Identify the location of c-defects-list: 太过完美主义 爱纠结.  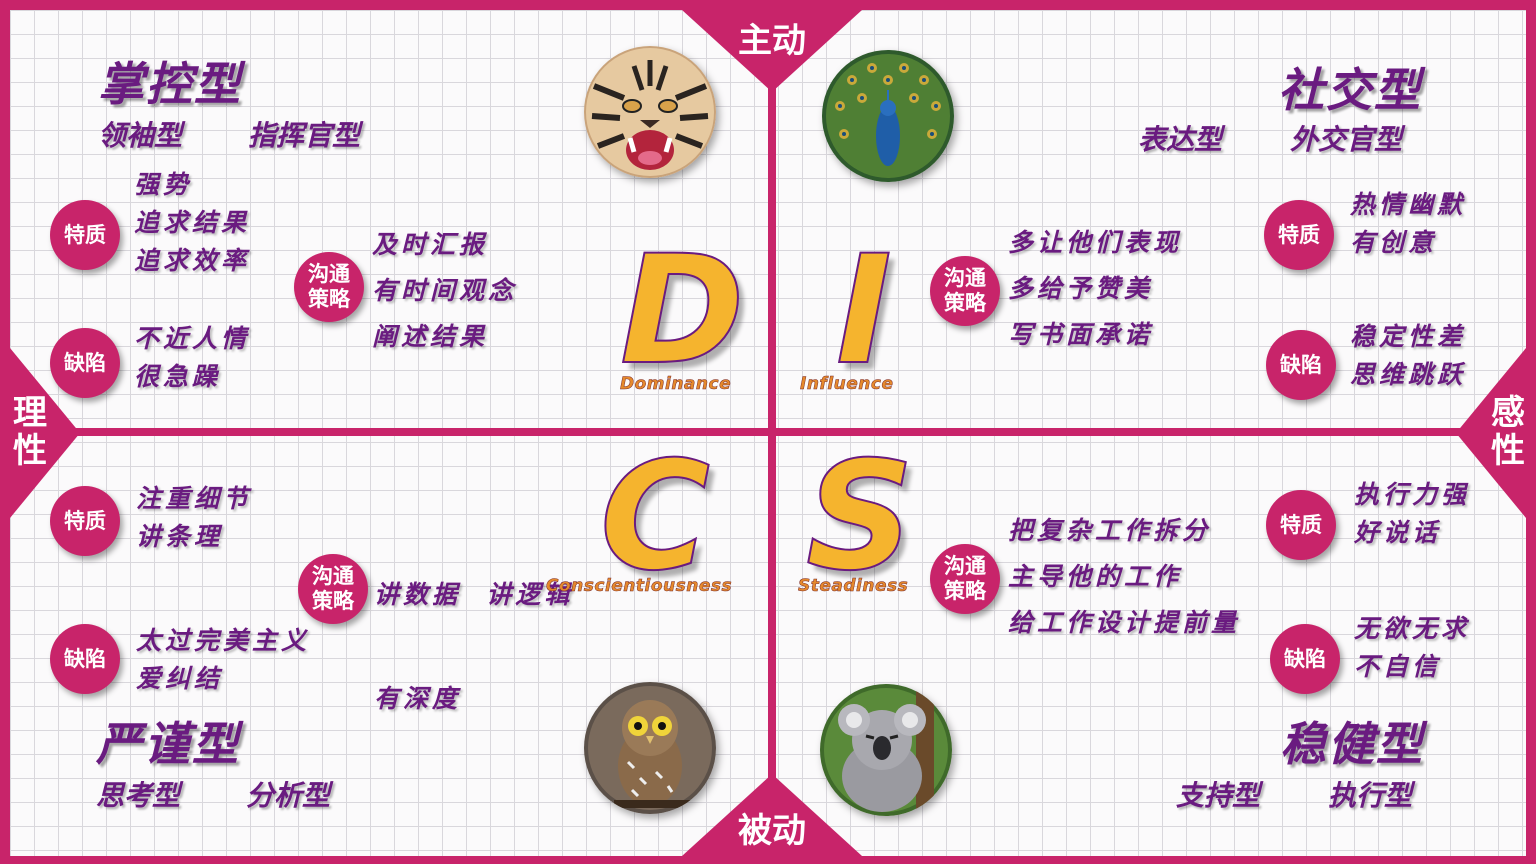
(223, 660).